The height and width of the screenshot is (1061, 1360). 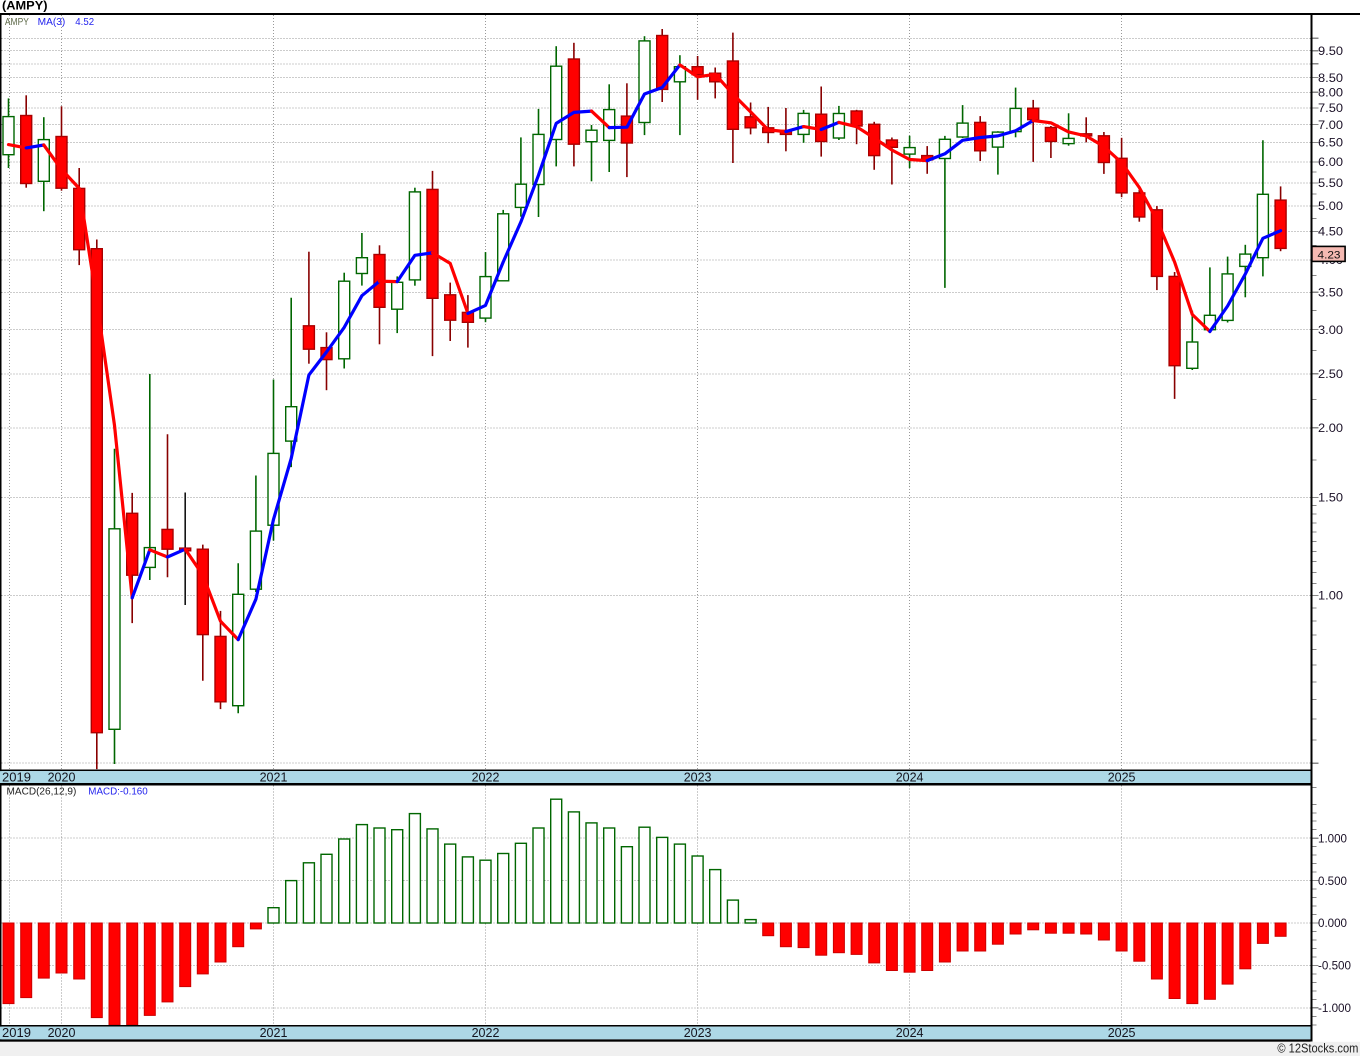 What do you see at coordinates (1334, 1009) in the screenshot?
I see `svg-text: -1.000` at bounding box center [1334, 1009].